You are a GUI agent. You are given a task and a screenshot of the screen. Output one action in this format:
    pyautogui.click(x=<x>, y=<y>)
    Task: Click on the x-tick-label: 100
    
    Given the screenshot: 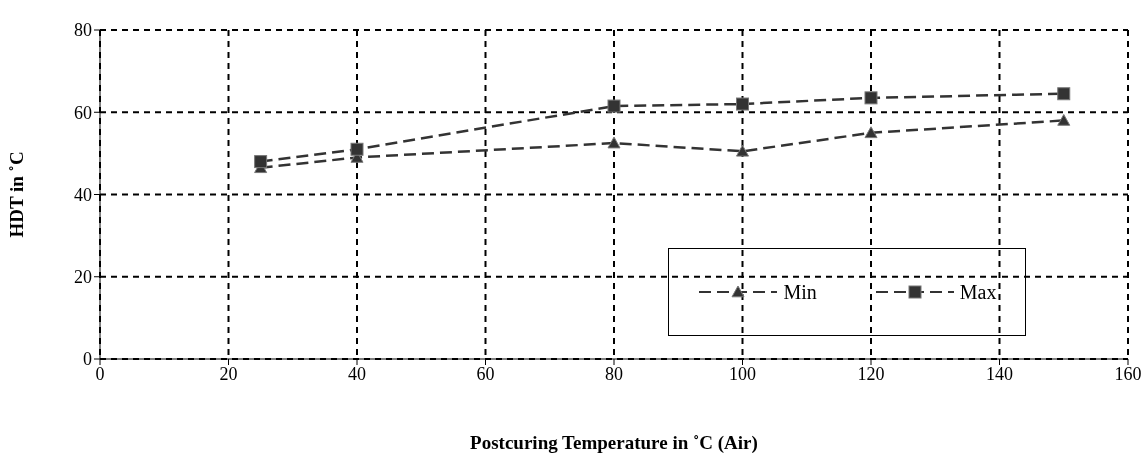 What is the action you would take?
    pyautogui.click(x=742, y=373)
    